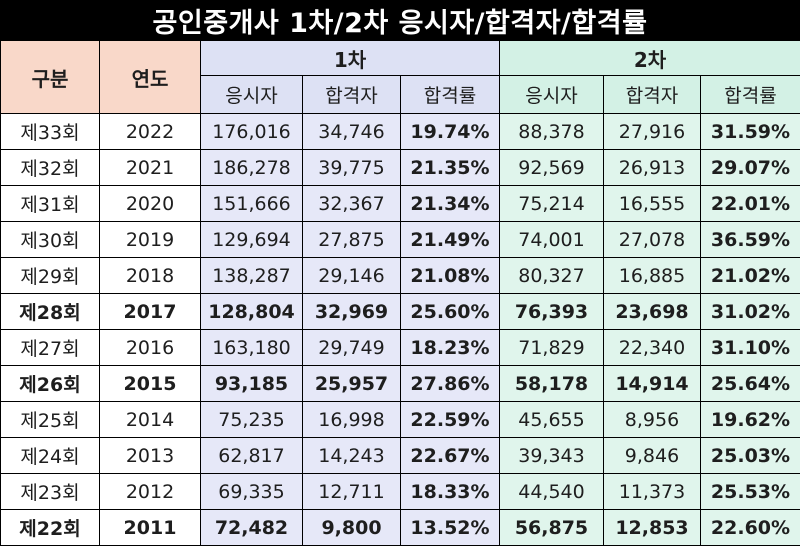 Image resolution: width=800 pixels, height=546 pixels. What do you see at coordinates (552, 276) in the screenshot?
I see `cell-applicants-2: 80,327` at bounding box center [552, 276].